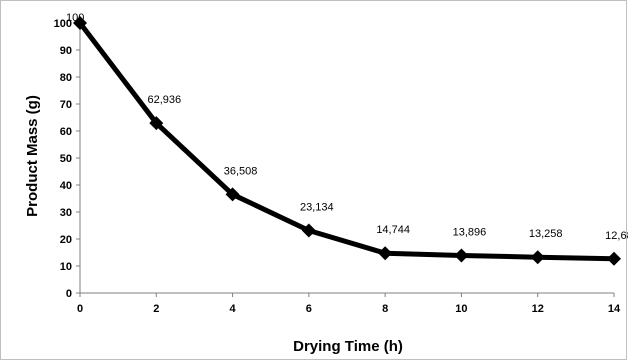  Describe the element at coordinates (393, 230) in the screenshot. I see `data-label: 14,744` at that location.